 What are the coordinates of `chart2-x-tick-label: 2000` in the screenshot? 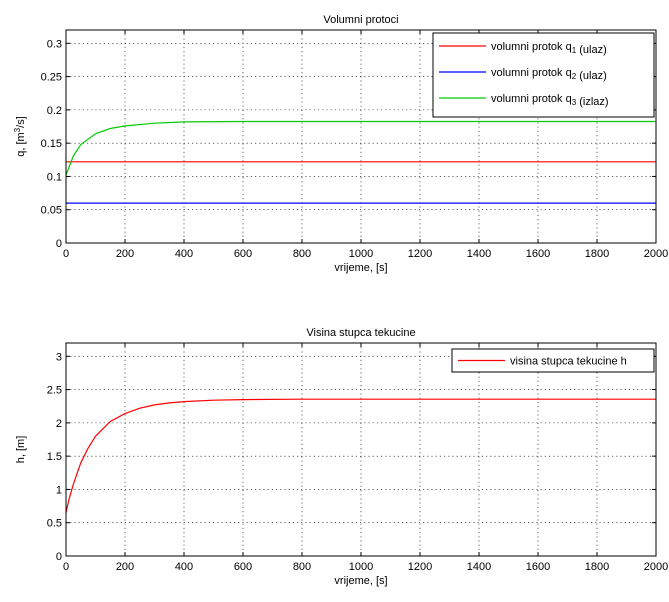 It's located at (656, 567).